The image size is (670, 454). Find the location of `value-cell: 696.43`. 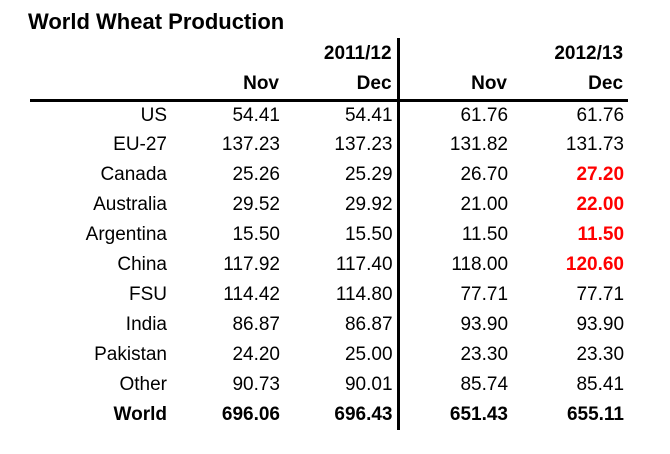

value-cell: 696.43 is located at coordinates (342, 415).